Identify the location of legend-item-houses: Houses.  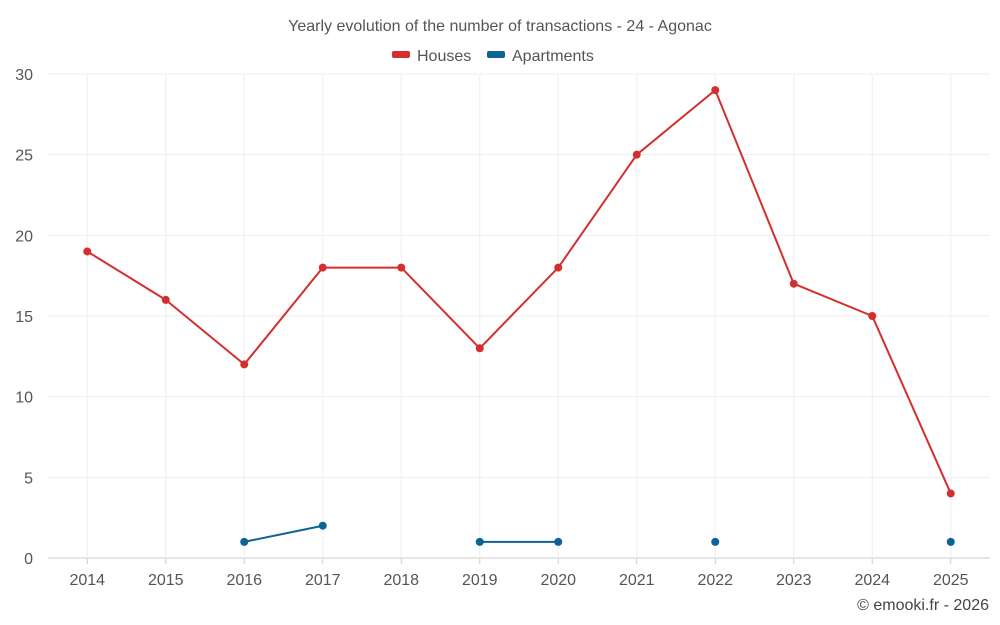
(431, 56).